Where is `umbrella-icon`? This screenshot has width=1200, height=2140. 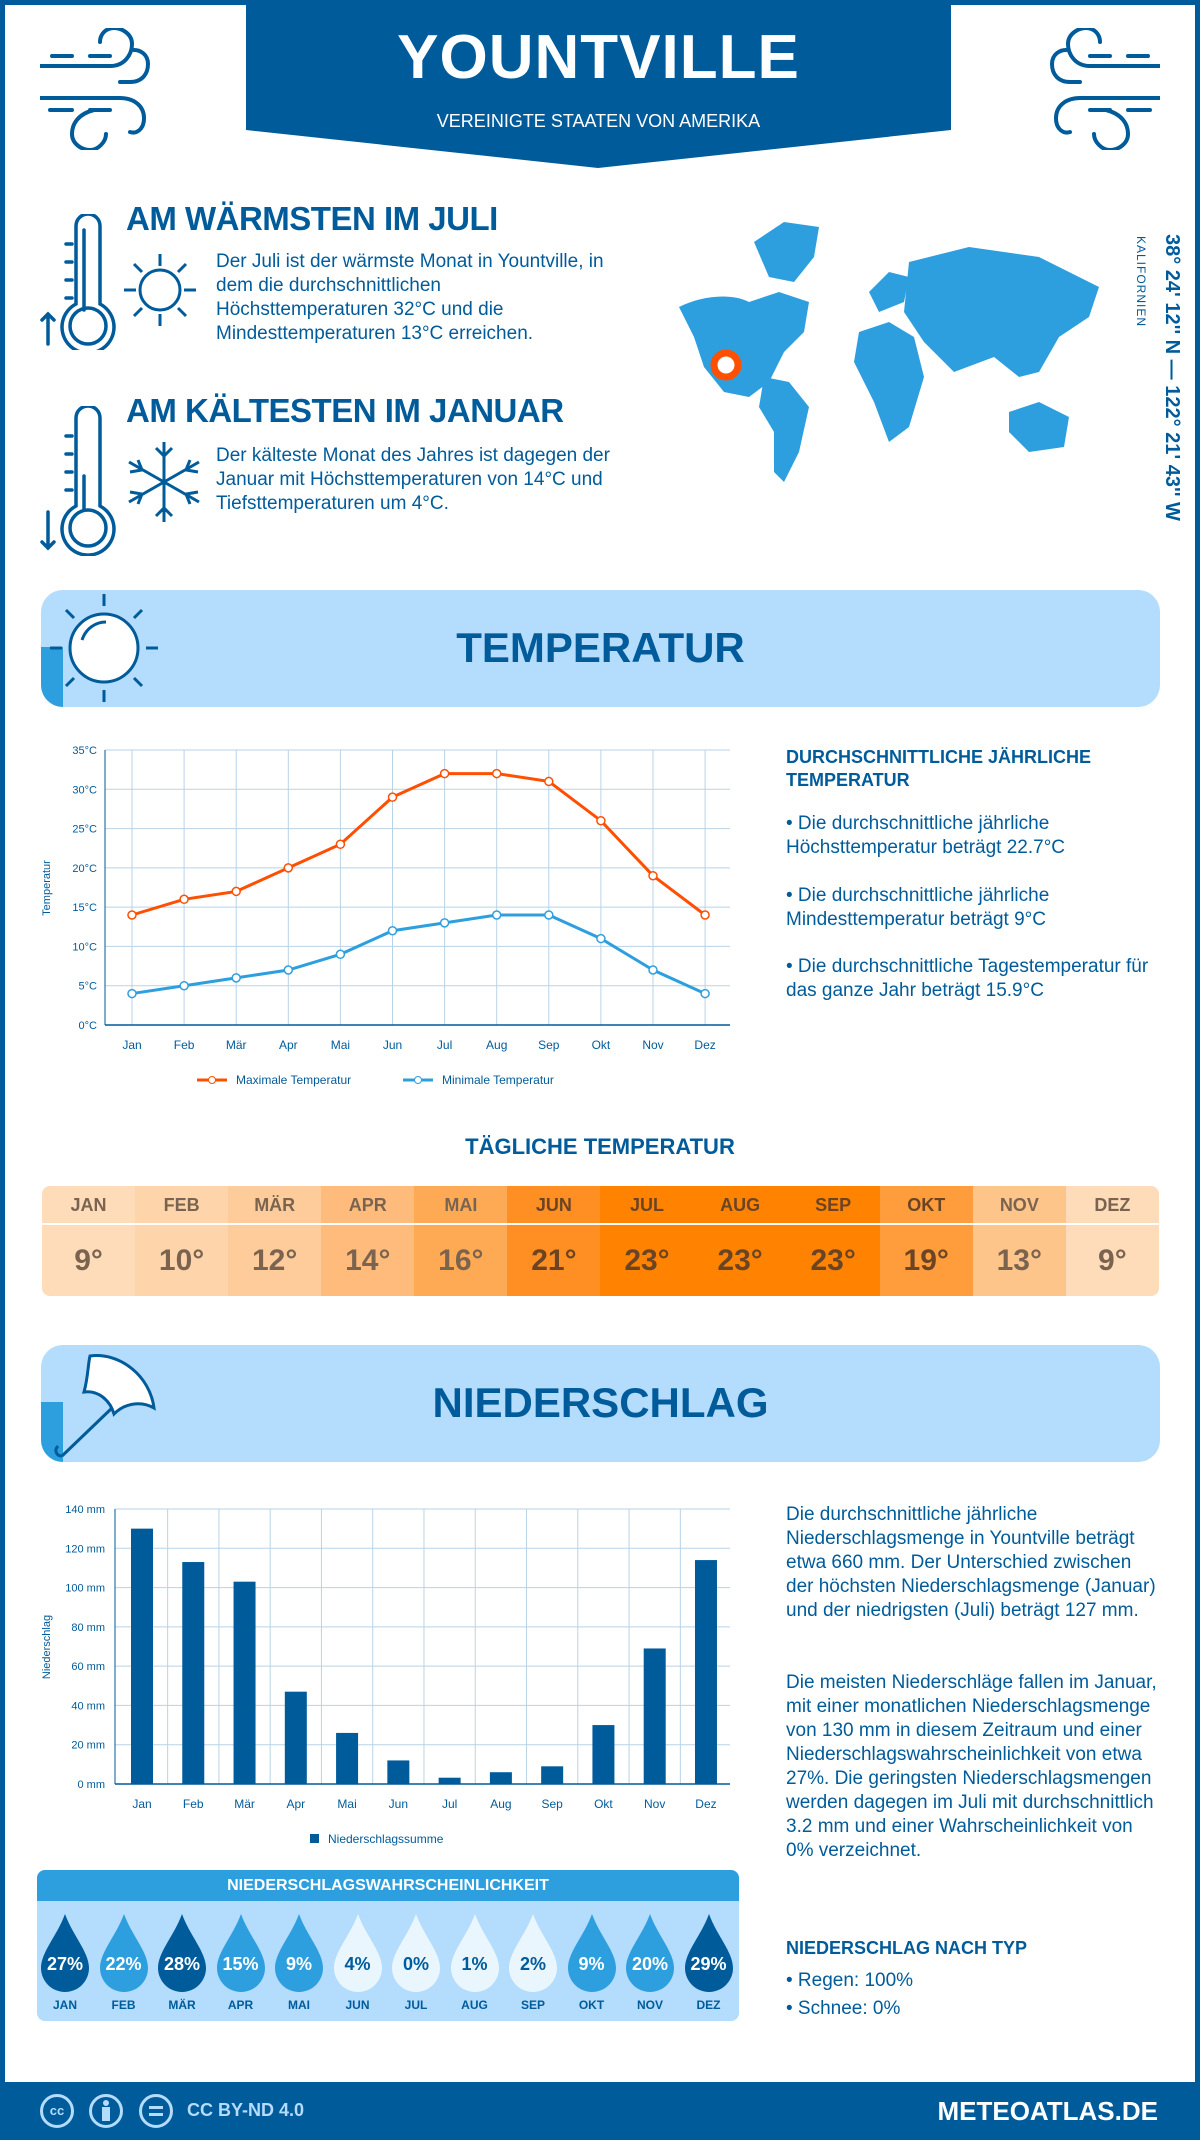
umbrella-icon is located at coordinates (105, 1406).